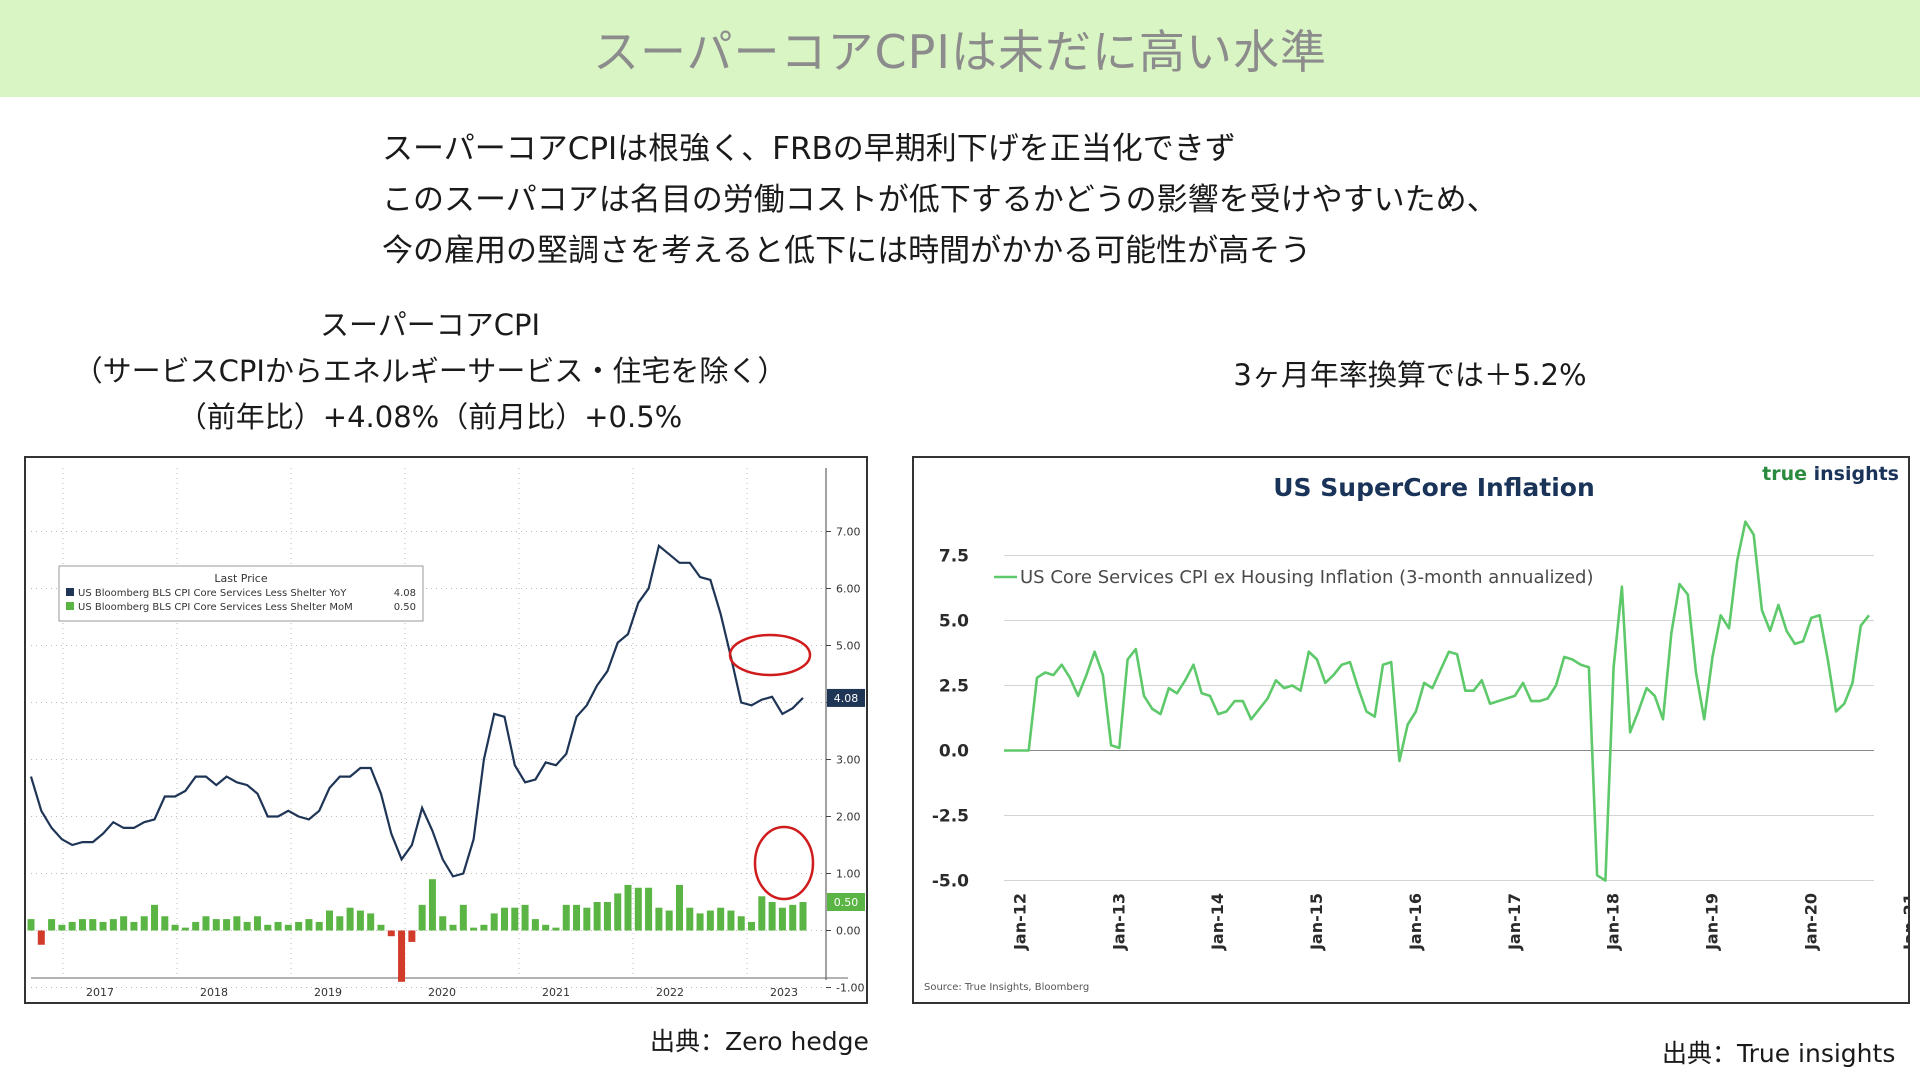  What do you see at coordinates (848, 646) in the screenshot?
I see `y-tick-label: 5.00` at bounding box center [848, 646].